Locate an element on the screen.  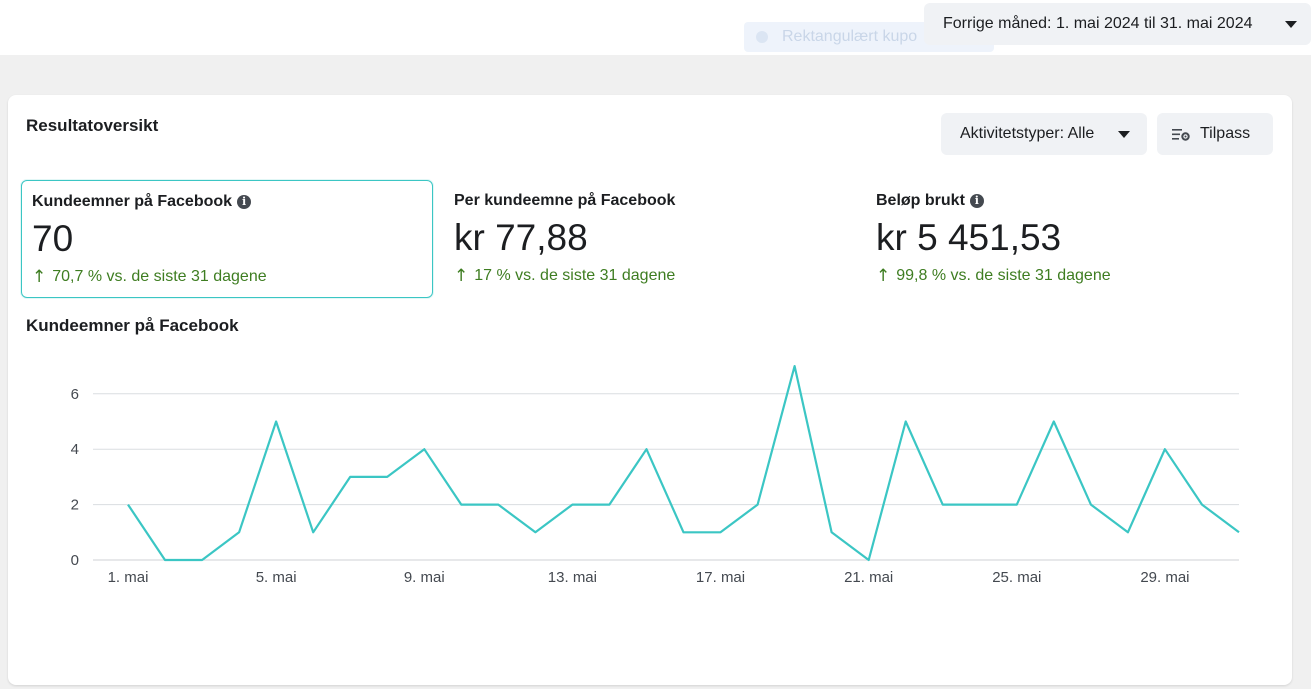
x-tick-label: 13. mai is located at coordinates (572, 577).